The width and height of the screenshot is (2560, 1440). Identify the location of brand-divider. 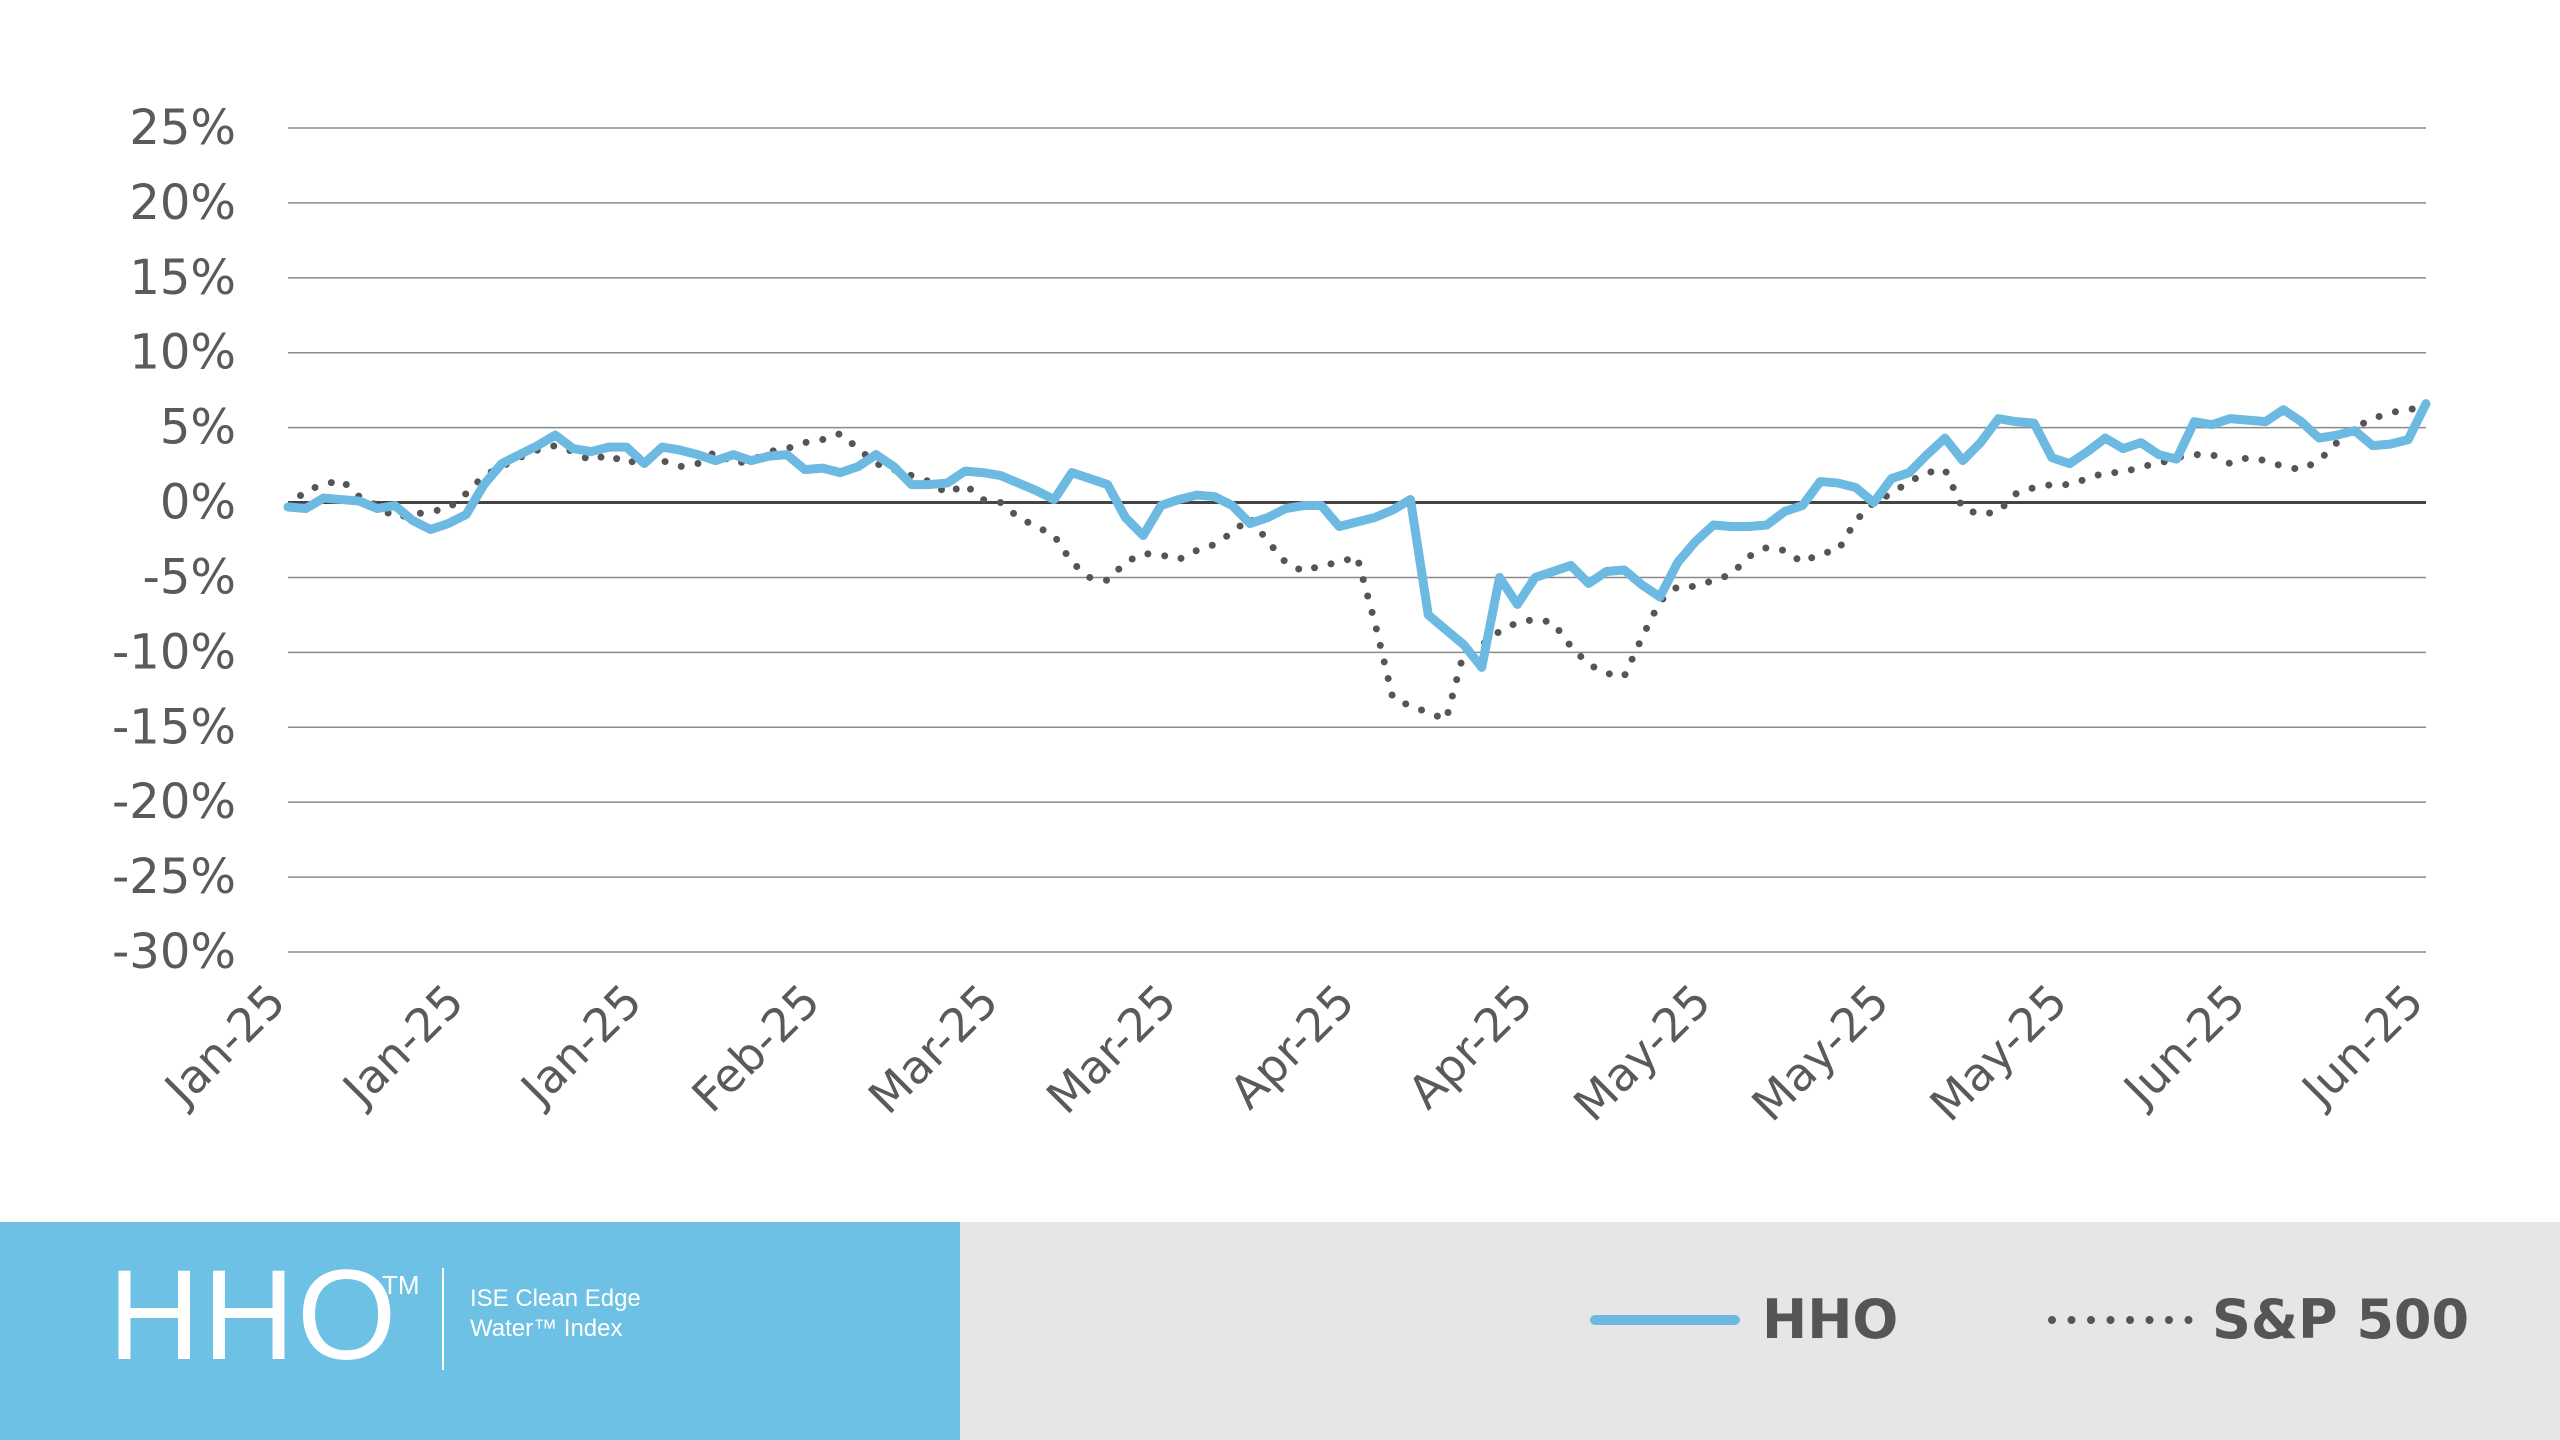
(443, 1319).